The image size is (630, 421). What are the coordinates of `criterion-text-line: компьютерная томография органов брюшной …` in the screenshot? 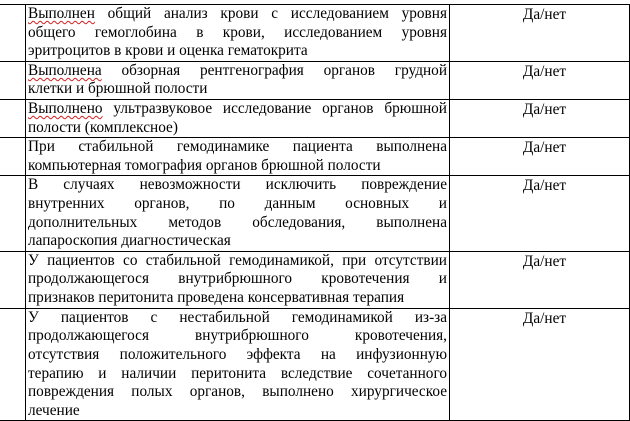 It's located at (204, 165).